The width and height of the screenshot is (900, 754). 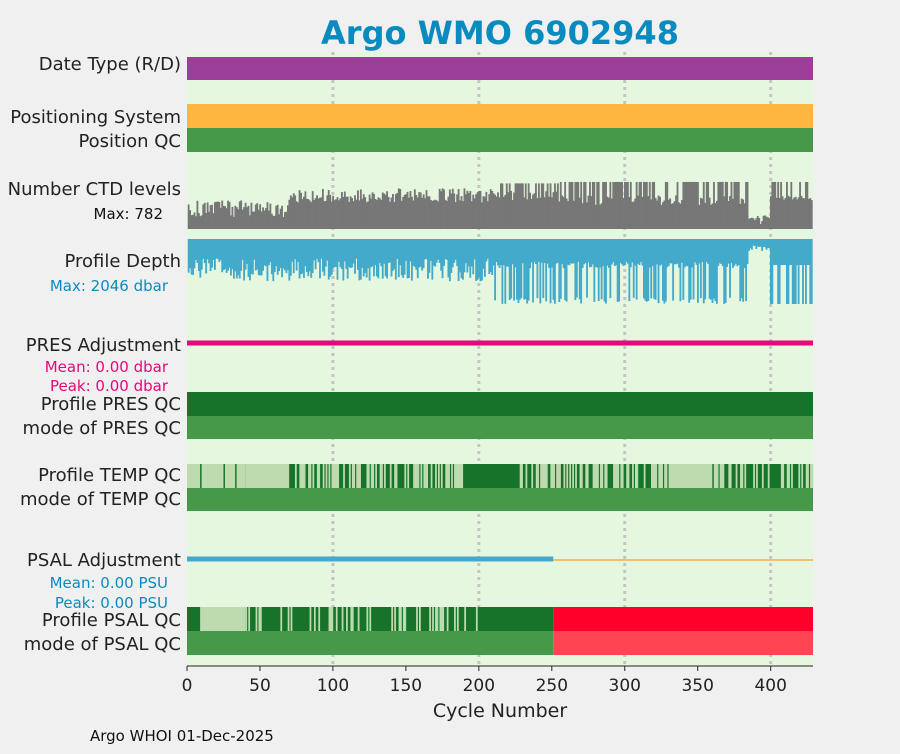 I want to click on band-position-qc, so click(x=500, y=140).